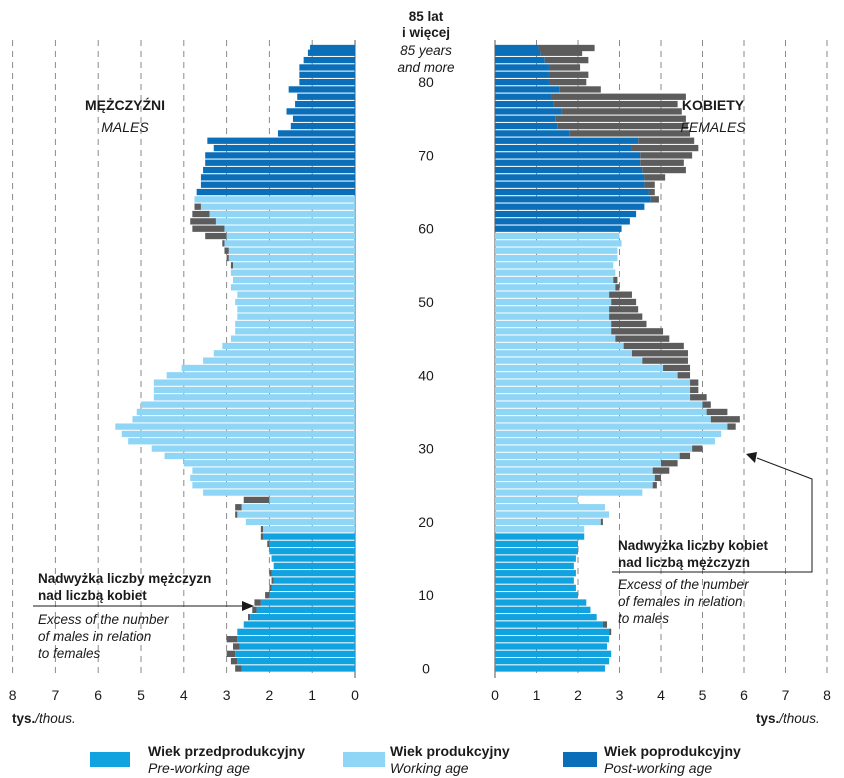  What do you see at coordinates (426, 50) in the screenshot?
I see `top-age-label-line3: 85 years` at bounding box center [426, 50].